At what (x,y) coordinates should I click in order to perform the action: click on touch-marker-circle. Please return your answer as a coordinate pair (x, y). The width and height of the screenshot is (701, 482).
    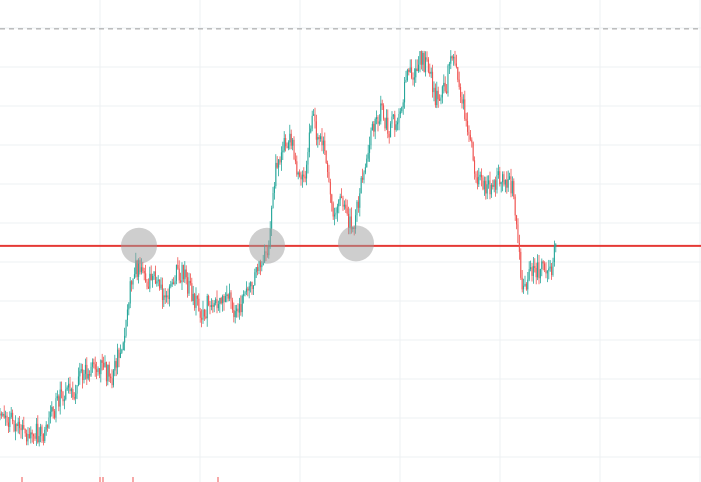
    Looking at the image, I should click on (356, 243).